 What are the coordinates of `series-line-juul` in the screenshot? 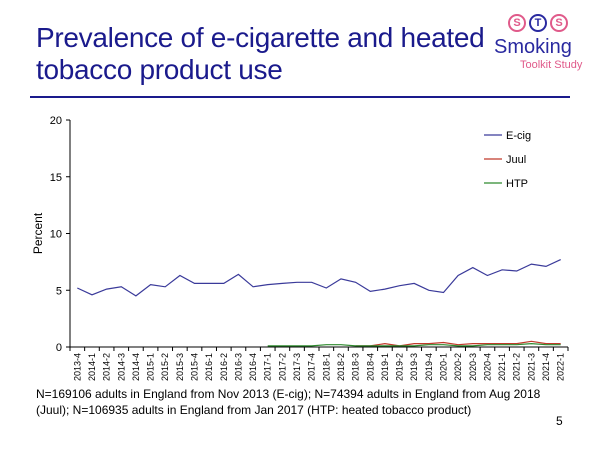 It's located at (458, 343).